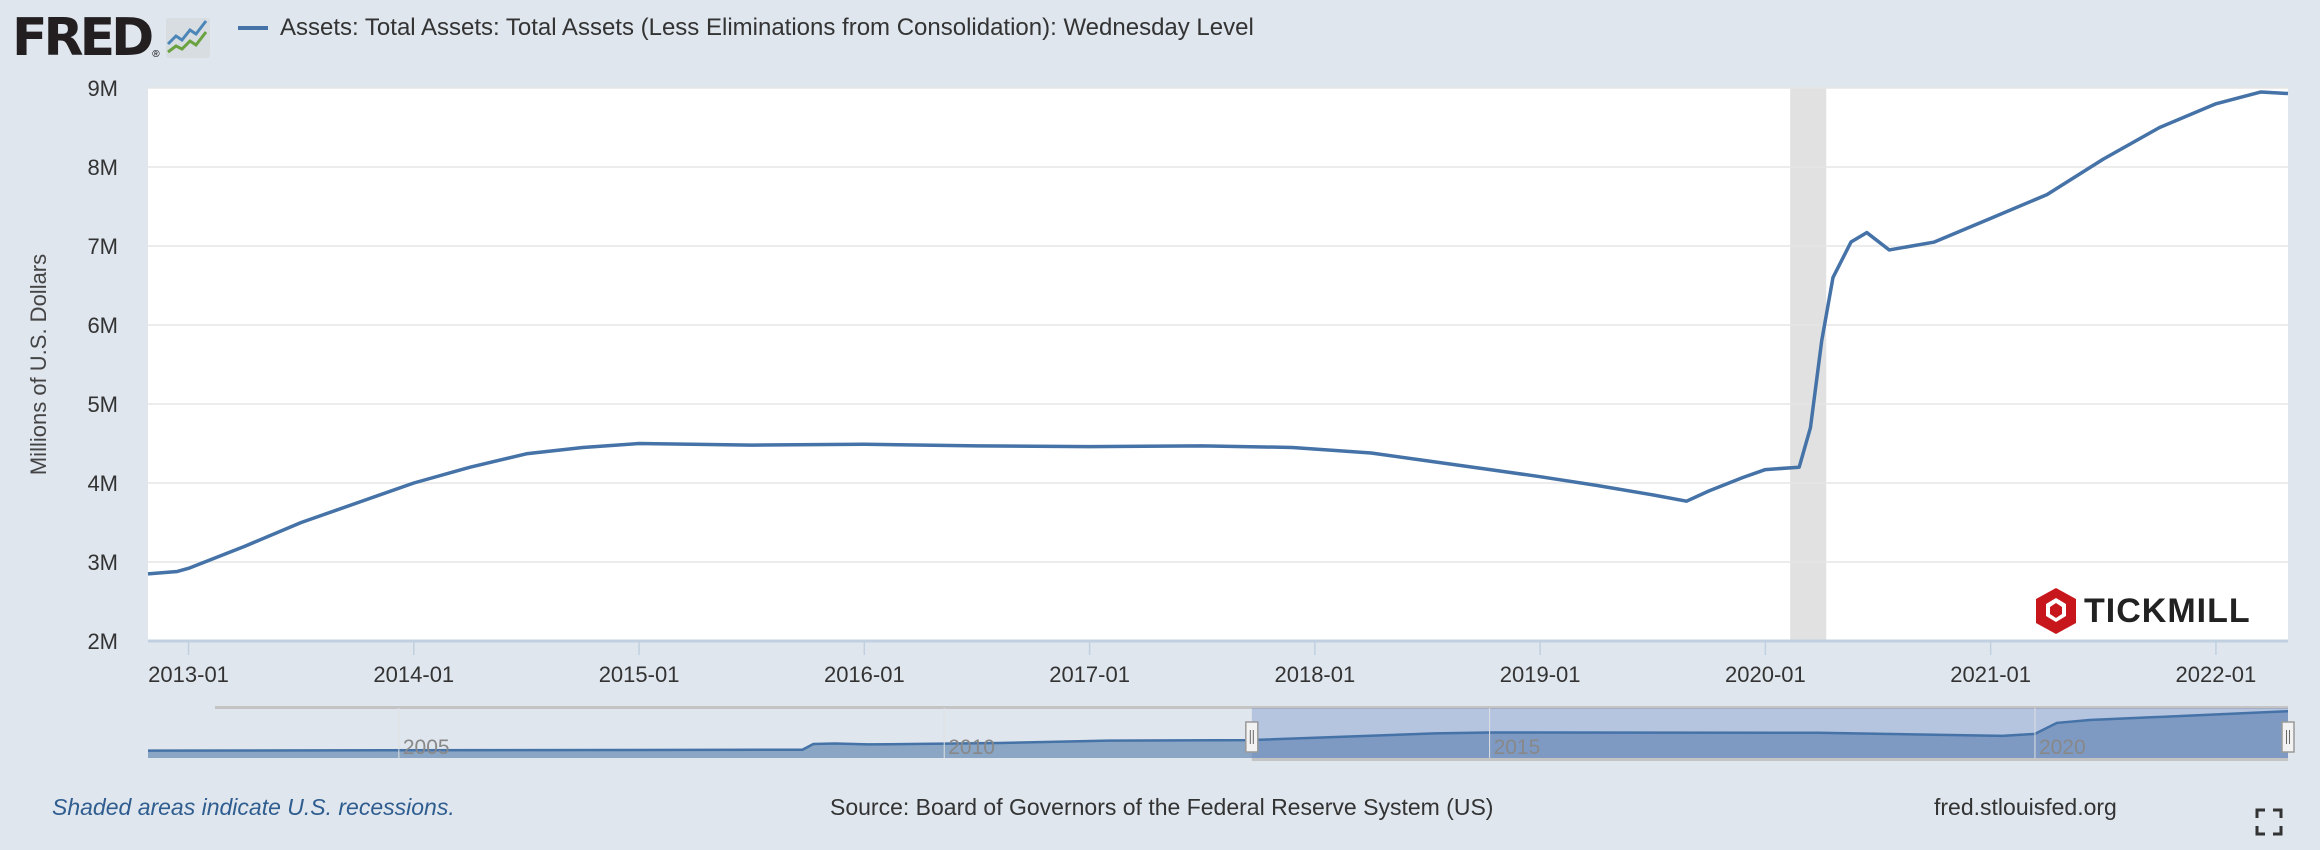  I want to click on x-tick-label: 2018-01, so click(1314, 674).